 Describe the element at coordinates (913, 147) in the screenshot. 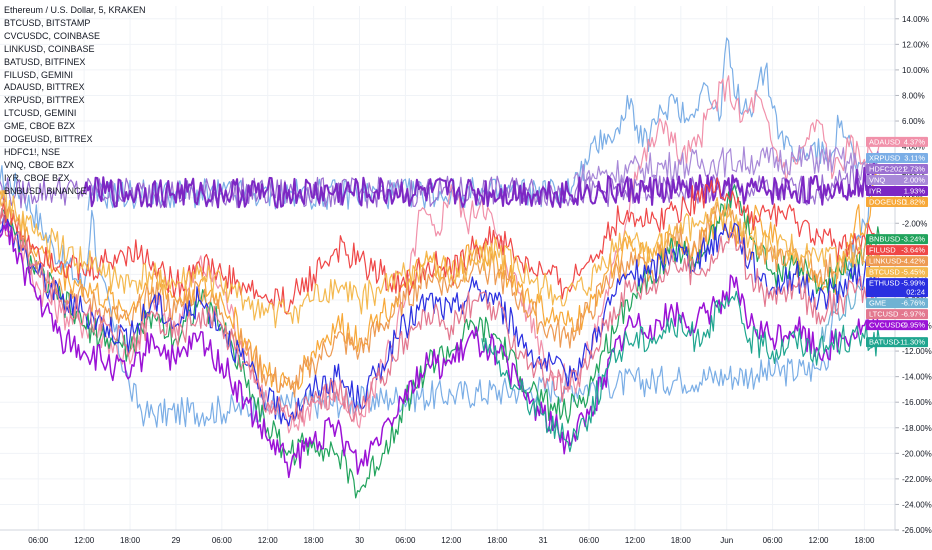

I see `y-tick-label: 4.00%` at that location.